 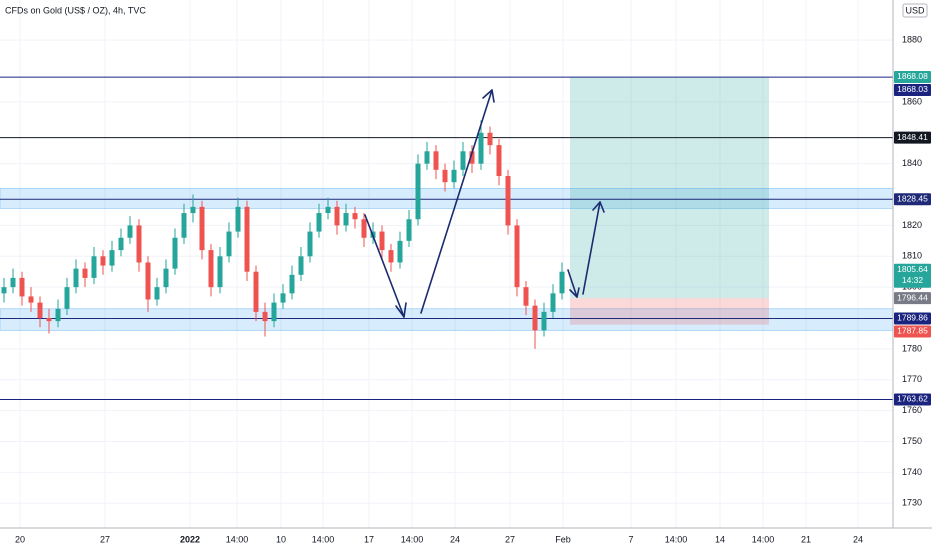 What do you see at coordinates (466, 539) in the screenshot?
I see `time-axis-bg` at bounding box center [466, 539].